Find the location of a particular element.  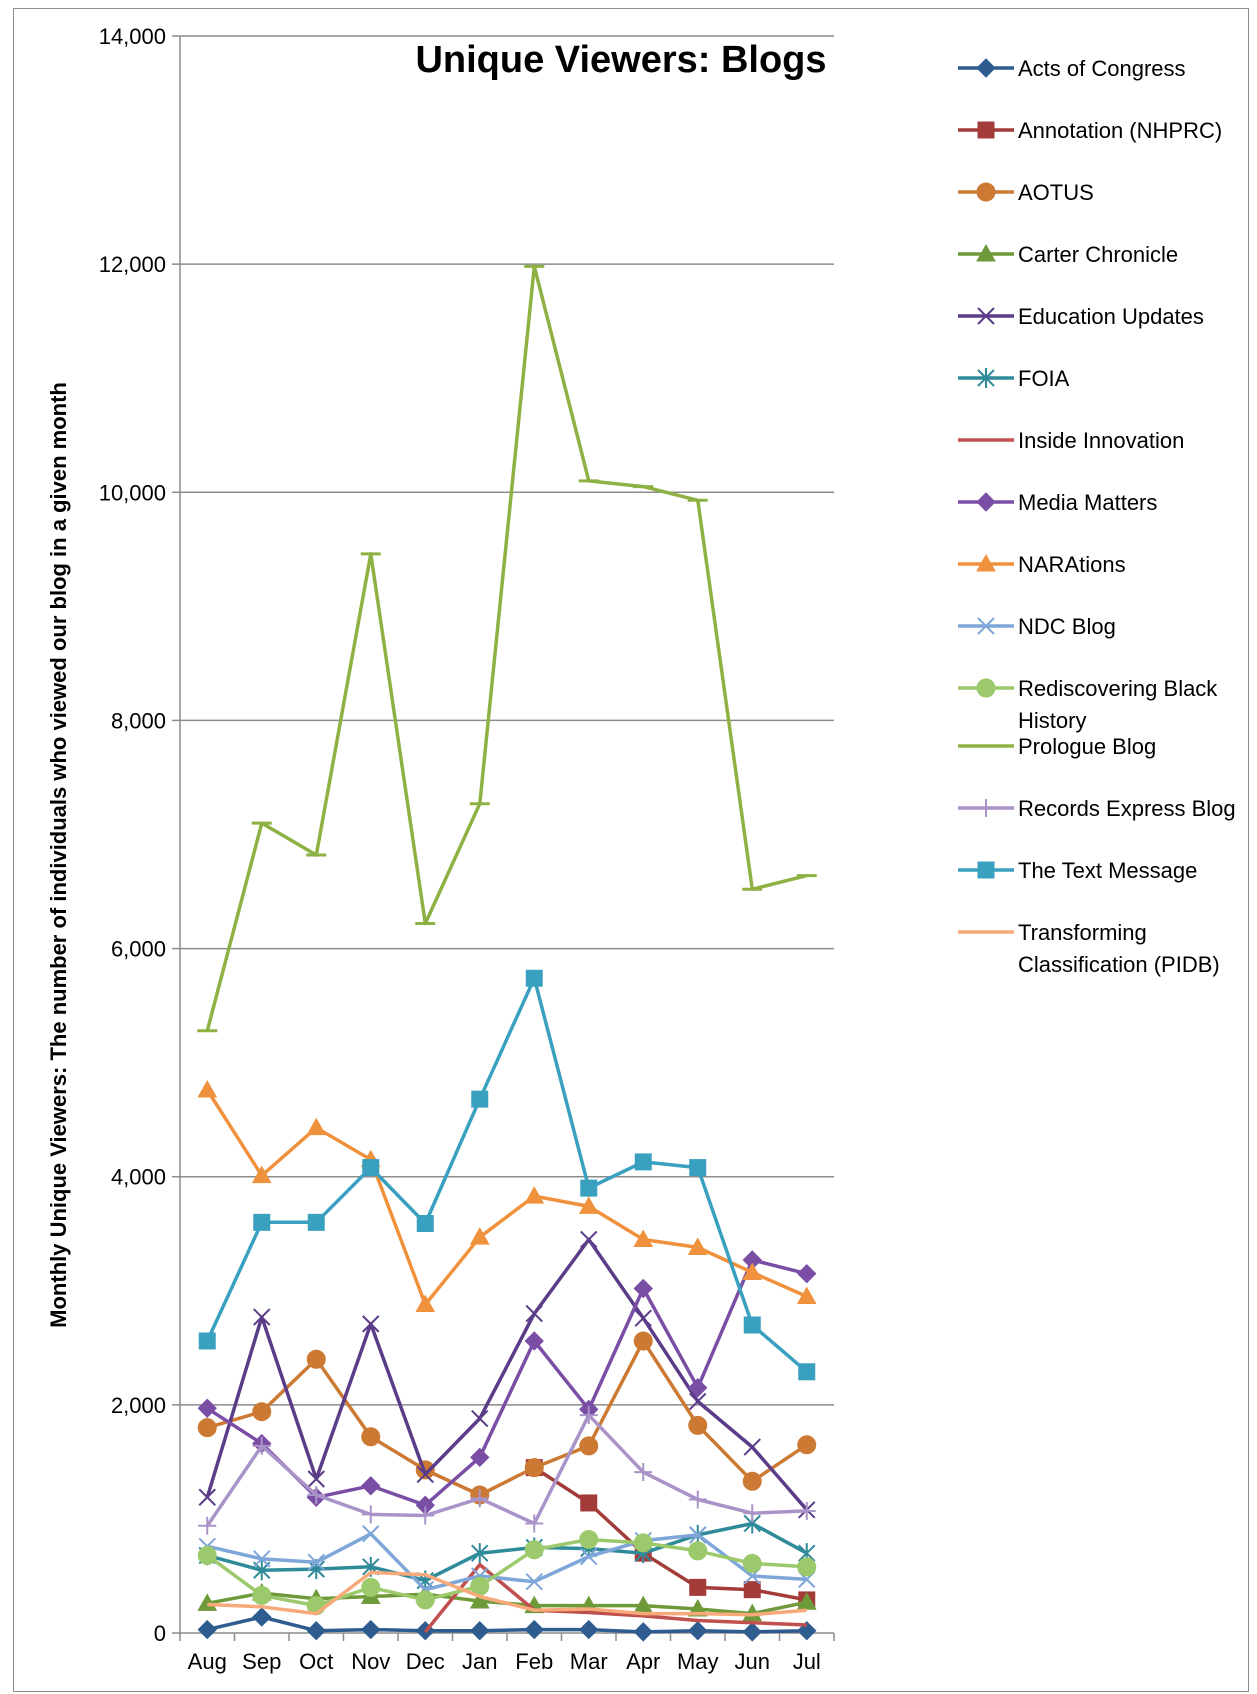

legend-label: NARAtions is located at coordinates (1072, 564).